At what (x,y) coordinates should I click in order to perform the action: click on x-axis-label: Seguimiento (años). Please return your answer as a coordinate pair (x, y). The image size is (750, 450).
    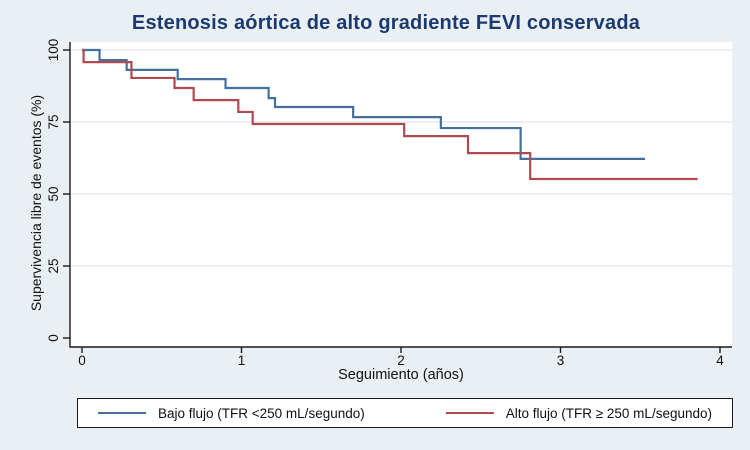
    Looking at the image, I should click on (401, 375).